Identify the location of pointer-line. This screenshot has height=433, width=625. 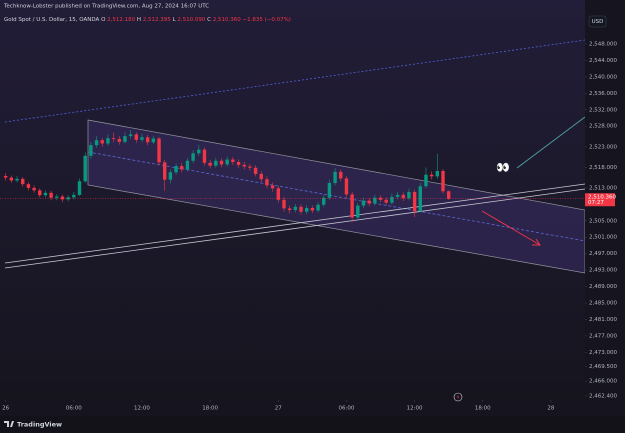
(551, 142).